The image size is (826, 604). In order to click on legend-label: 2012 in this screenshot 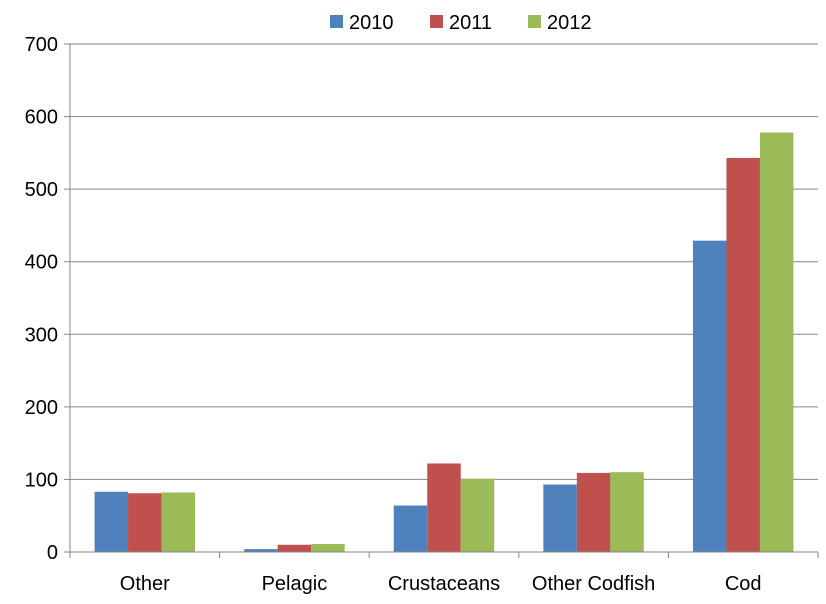, I will do `click(569, 23)`.